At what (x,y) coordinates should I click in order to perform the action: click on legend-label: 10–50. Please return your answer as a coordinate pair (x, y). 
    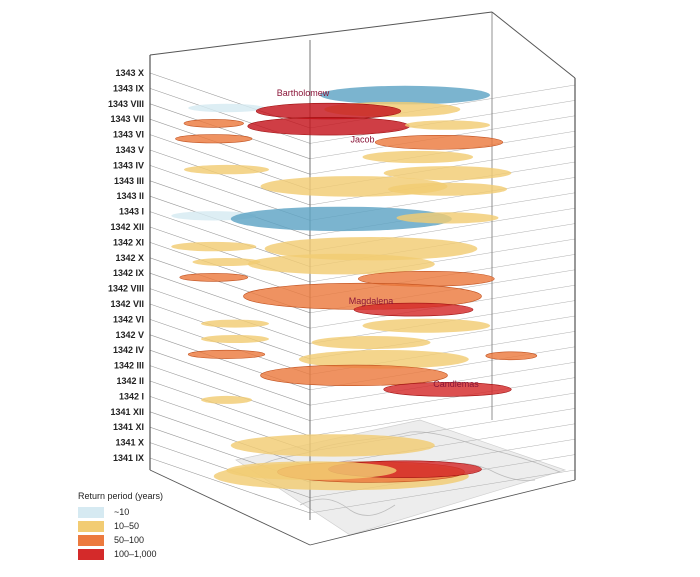
    Looking at the image, I should click on (127, 526).